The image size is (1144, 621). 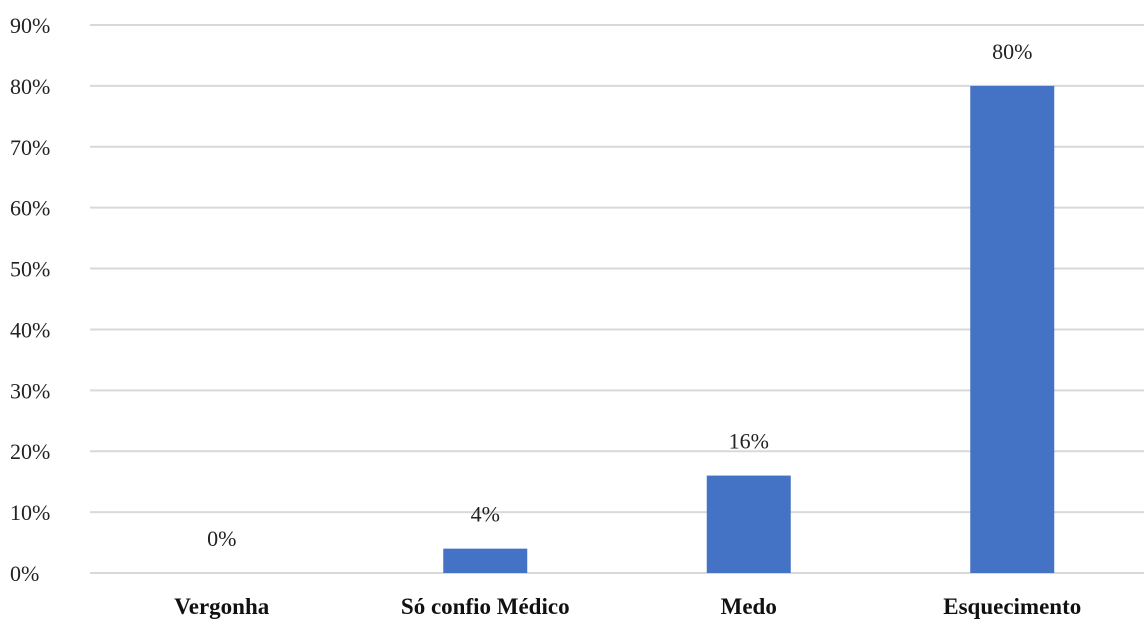 What do you see at coordinates (30, 451) in the screenshot?
I see `y-tick-label: 20%` at bounding box center [30, 451].